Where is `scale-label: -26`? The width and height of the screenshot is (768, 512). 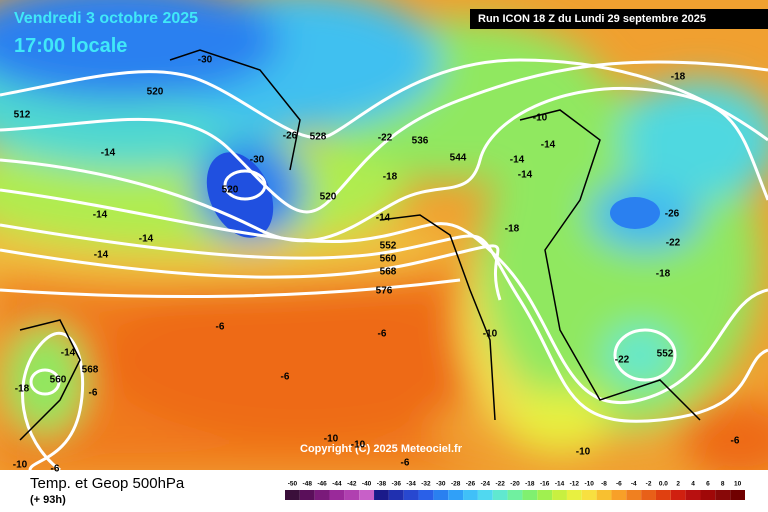
scale-label: -26 is located at coordinates (471, 484).